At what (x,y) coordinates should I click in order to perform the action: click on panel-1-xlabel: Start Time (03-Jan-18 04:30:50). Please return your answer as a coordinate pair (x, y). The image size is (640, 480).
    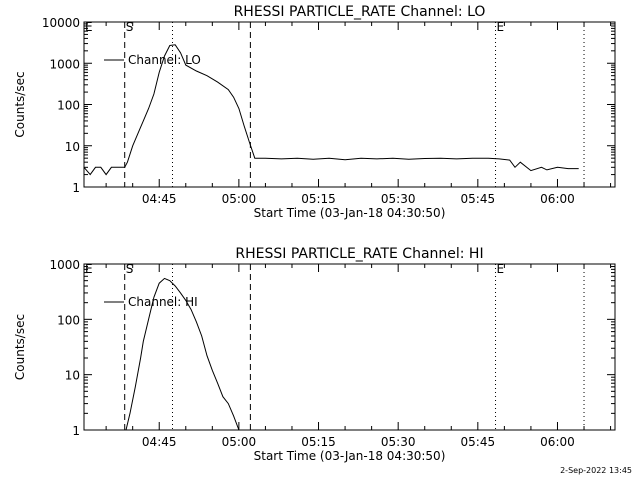
    Looking at the image, I should click on (350, 213).